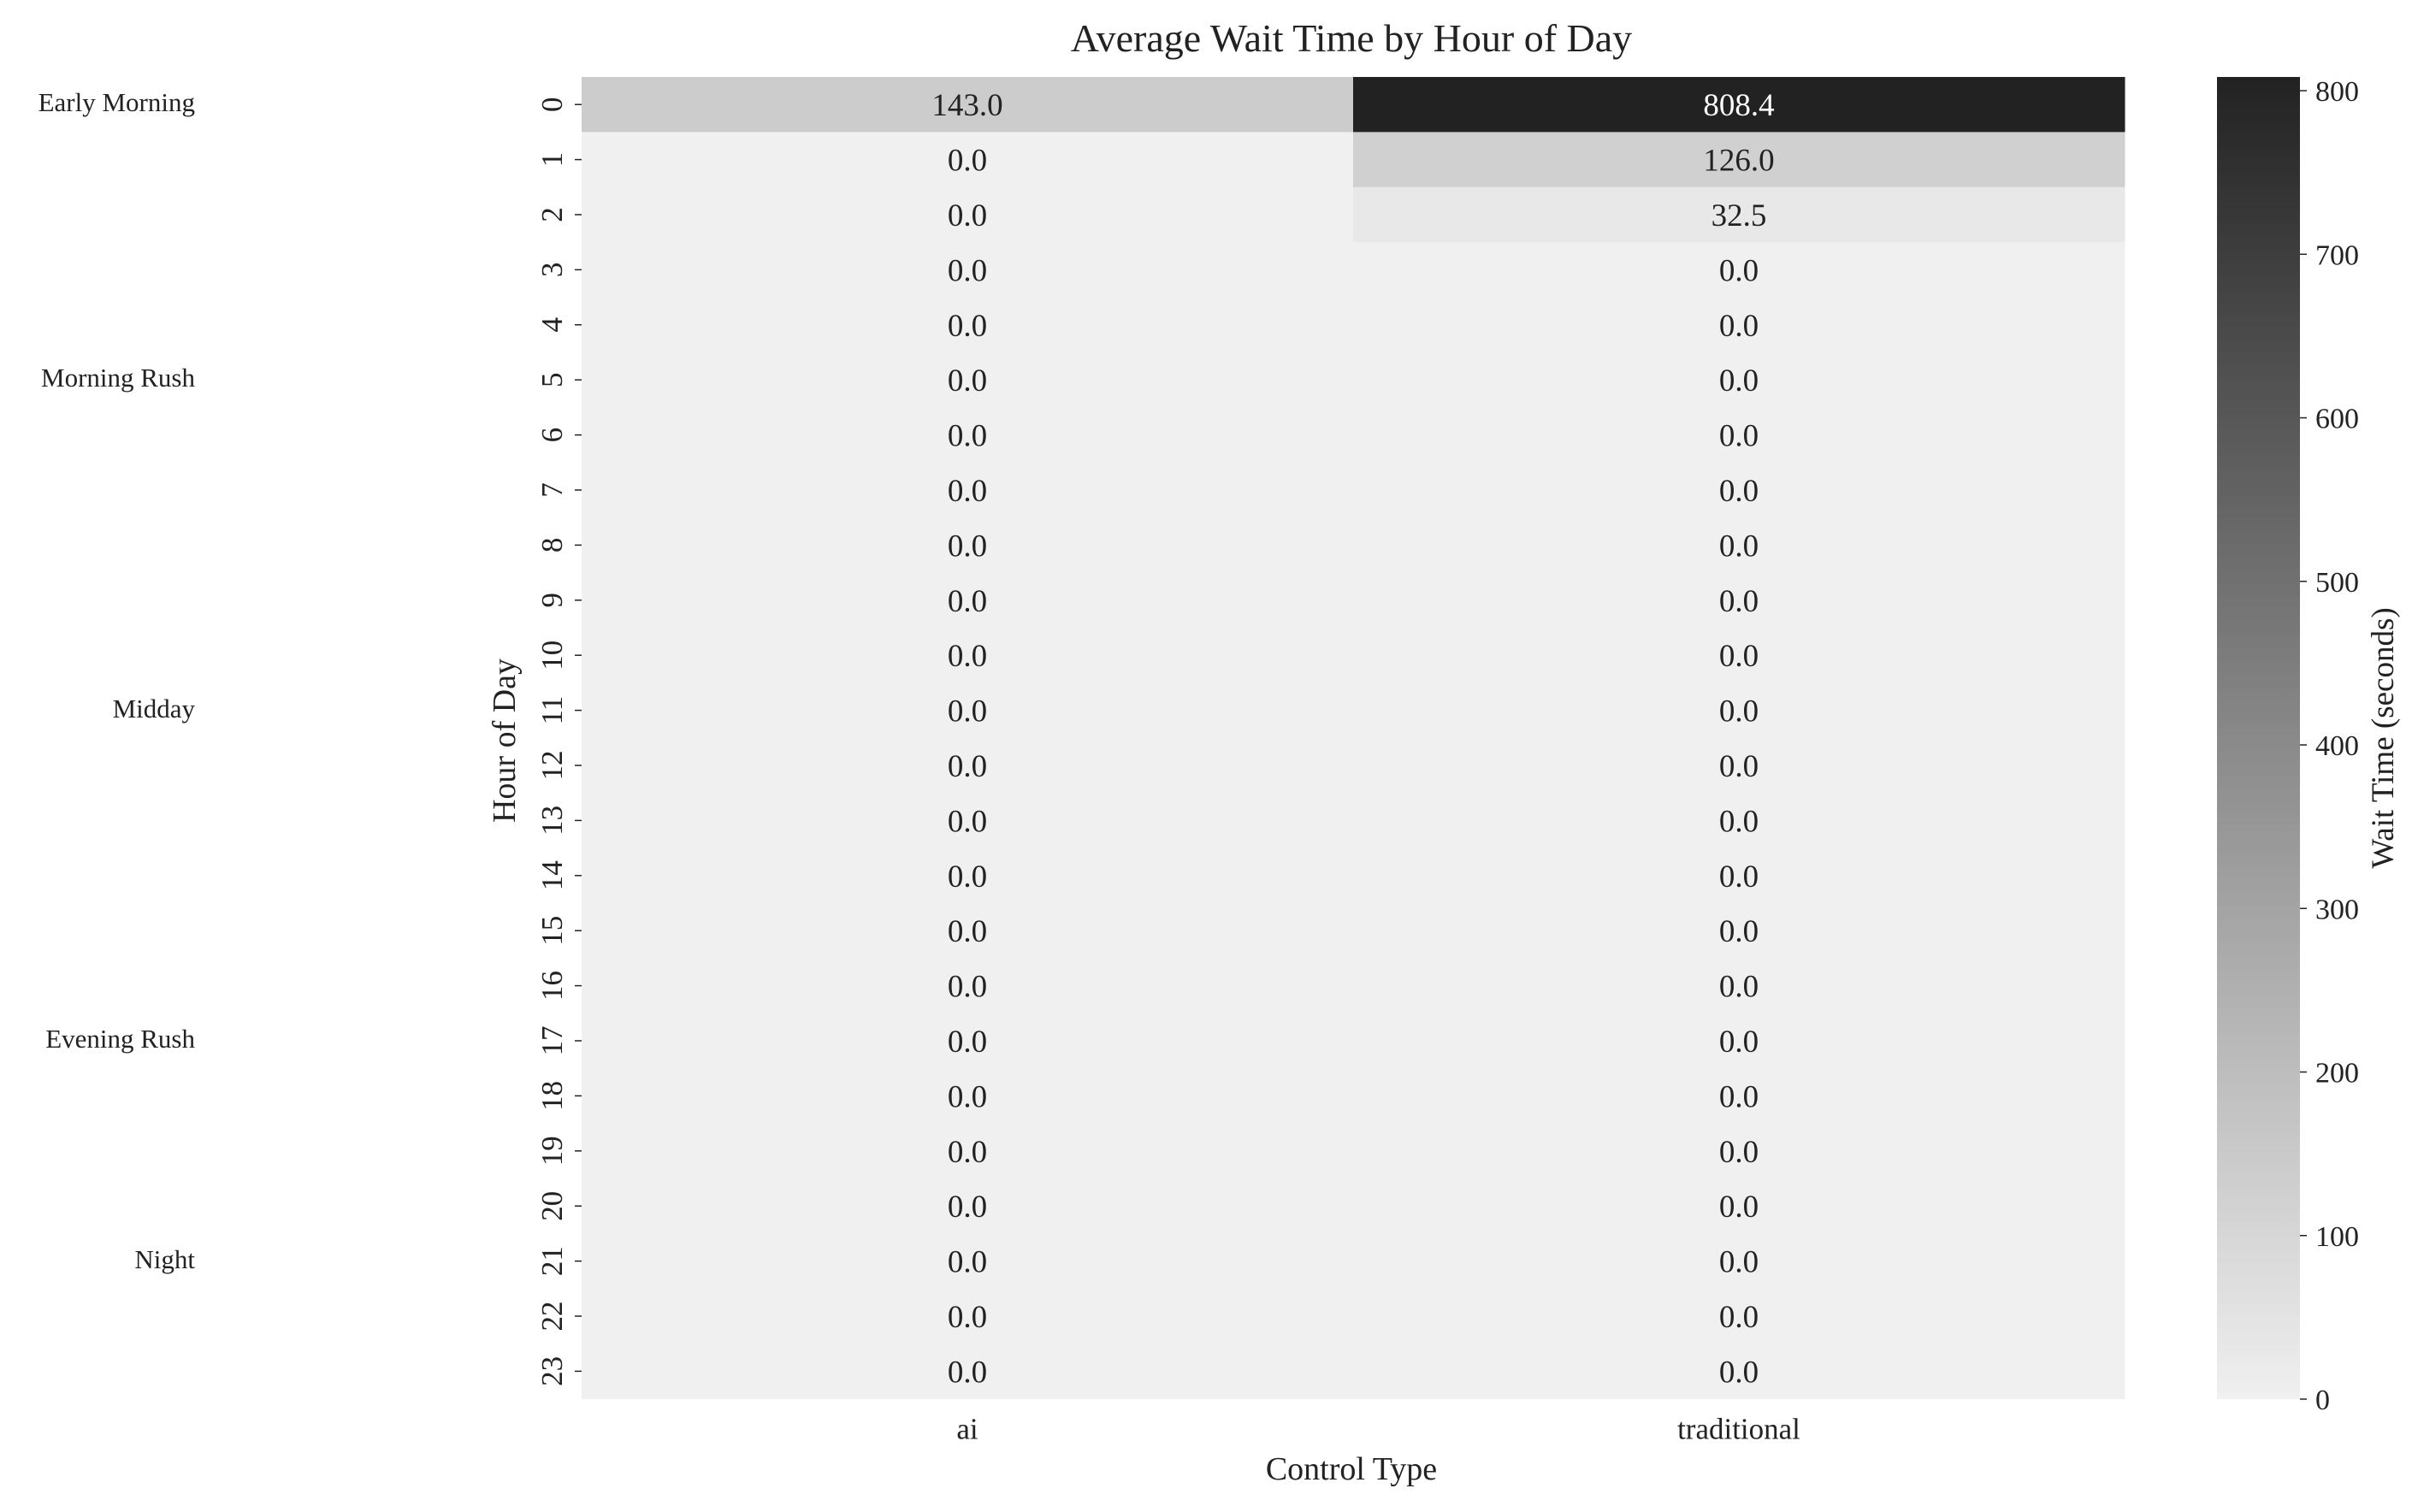 The width and height of the screenshot is (2412, 1512). Describe the element at coordinates (1351, 38) in the screenshot. I see `chart-title: Average Wait Time by Hour of Day` at that location.